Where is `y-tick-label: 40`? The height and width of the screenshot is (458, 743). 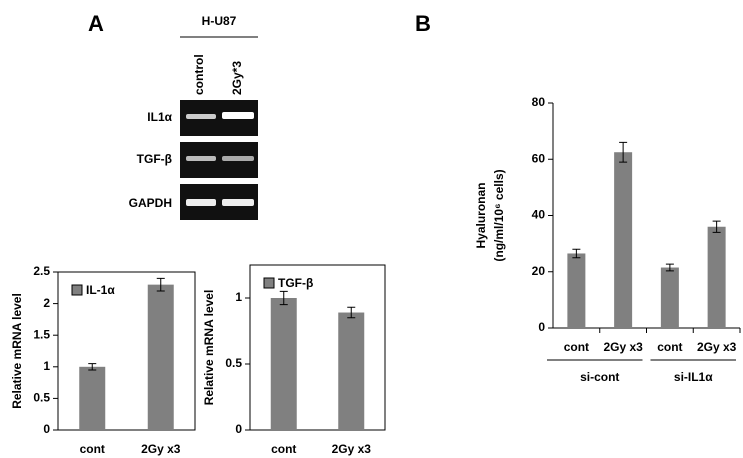 y-tick-label: 40 is located at coordinates (539, 215).